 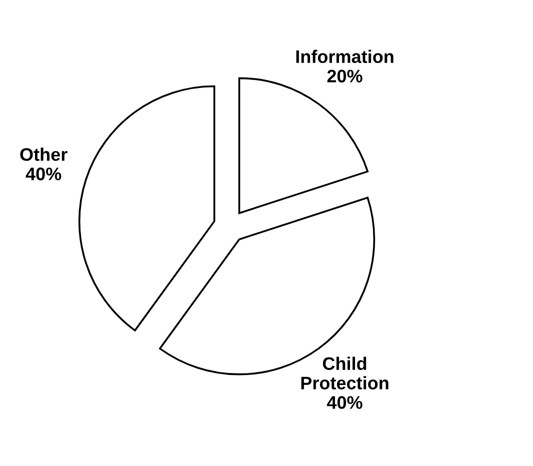 I want to click on data-label: 20%, so click(x=344, y=76).